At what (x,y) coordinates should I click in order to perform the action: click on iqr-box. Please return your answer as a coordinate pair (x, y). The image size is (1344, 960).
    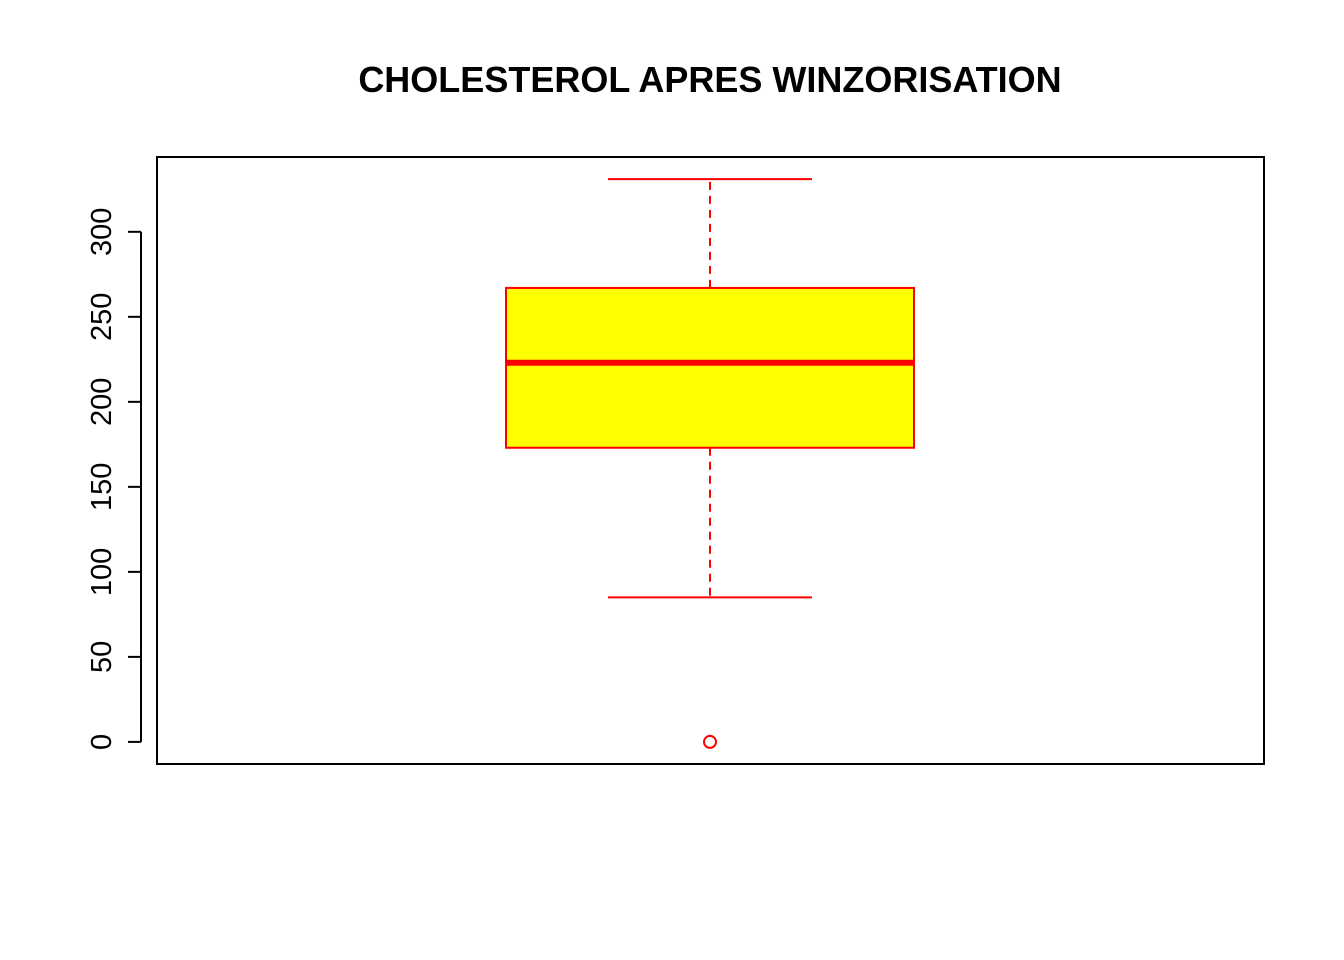
    Looking at the image, I should click on (710, 367).